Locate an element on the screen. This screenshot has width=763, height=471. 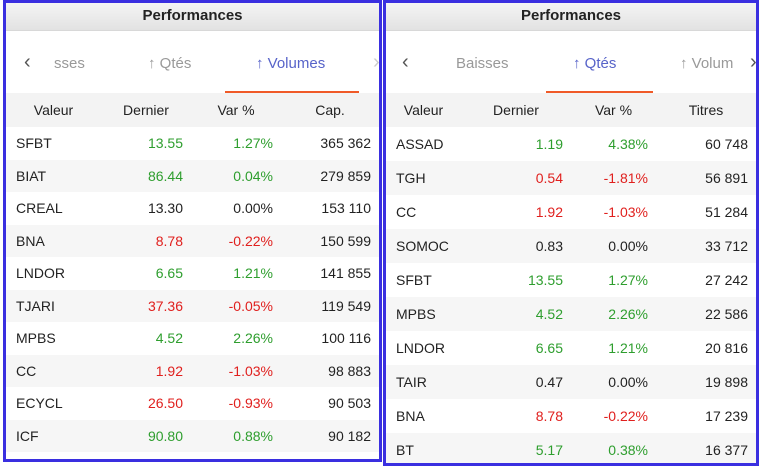
table-row: BNA 8.78 -0.22% 17 239 is located at coordinates (571, 416).